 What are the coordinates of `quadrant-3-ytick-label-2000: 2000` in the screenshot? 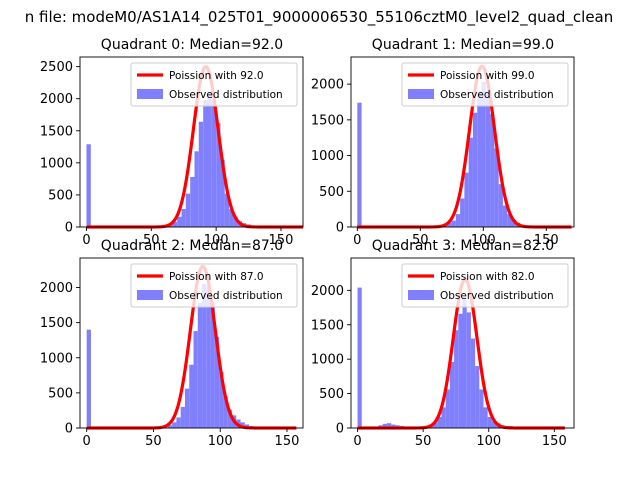 It's located at (327, 291).